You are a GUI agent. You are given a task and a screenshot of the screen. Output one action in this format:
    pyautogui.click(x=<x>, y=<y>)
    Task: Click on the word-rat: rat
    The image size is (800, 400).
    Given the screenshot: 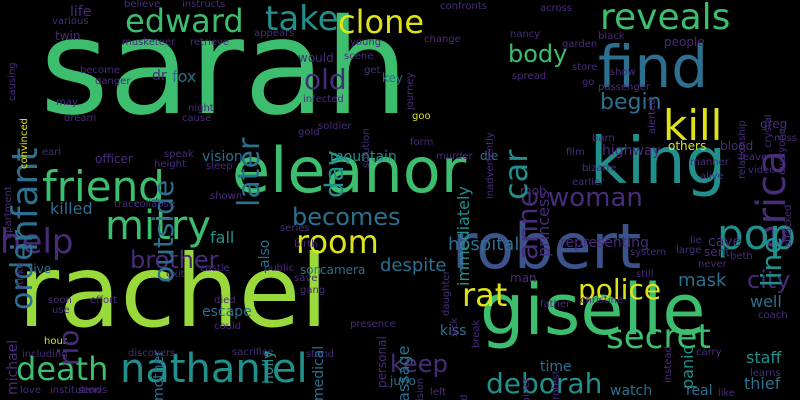 What is the action you would take?
    pyautogui.click(x=485, y=295)
    